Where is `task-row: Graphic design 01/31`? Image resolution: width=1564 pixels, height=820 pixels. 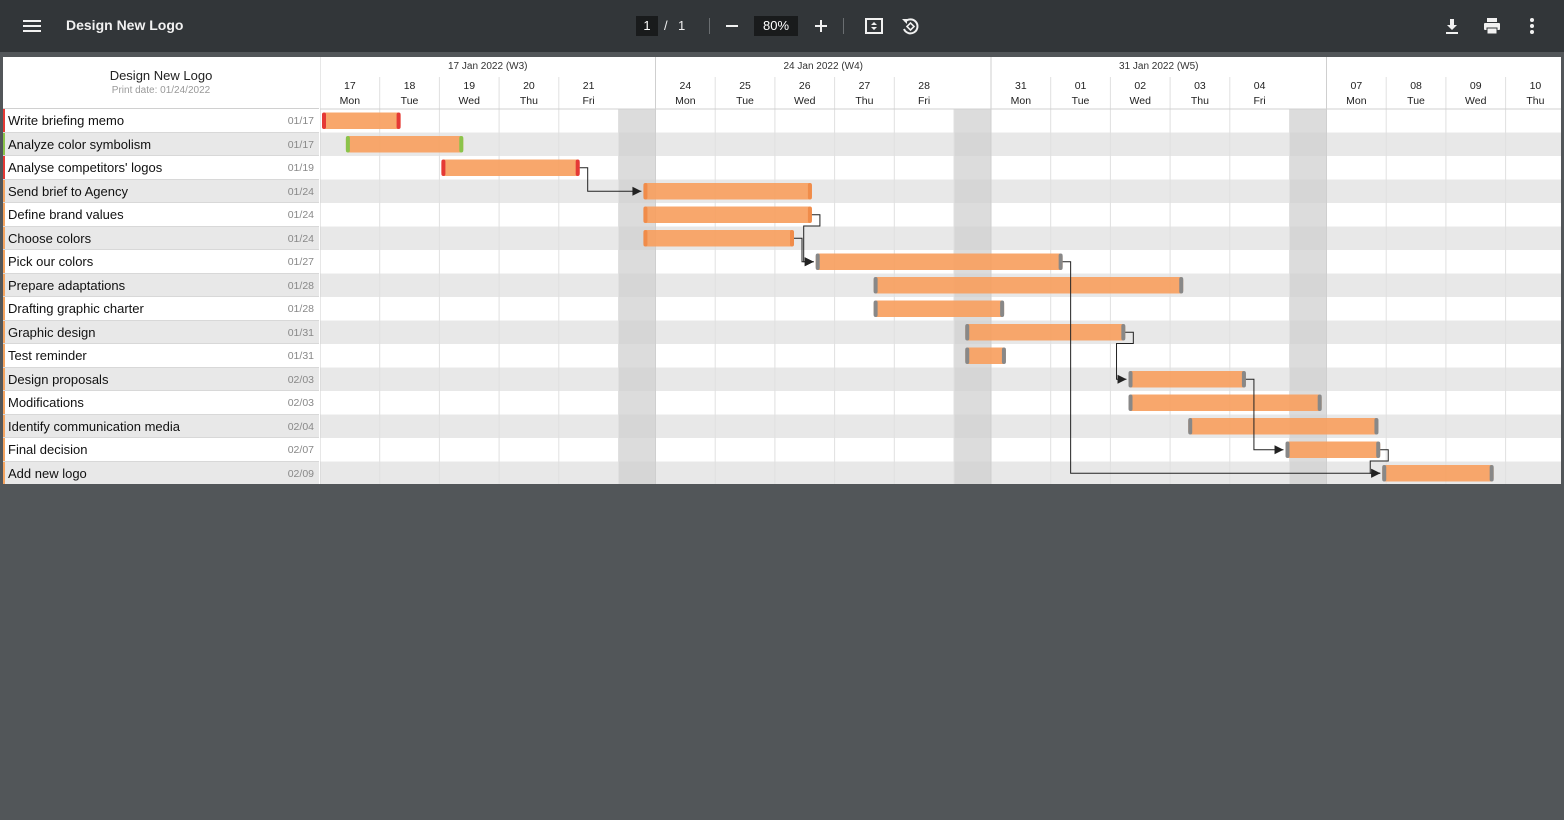
task-row: Graphic design 01/31 is located at coordinates (161, 332).